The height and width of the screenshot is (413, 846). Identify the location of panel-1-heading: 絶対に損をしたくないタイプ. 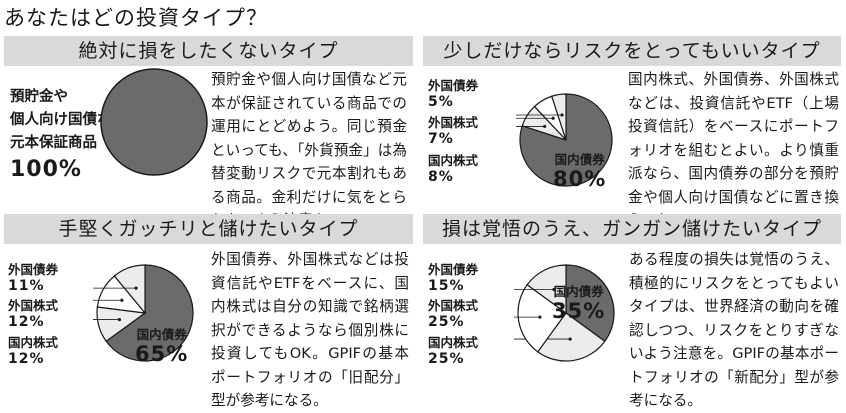
(208, 51).